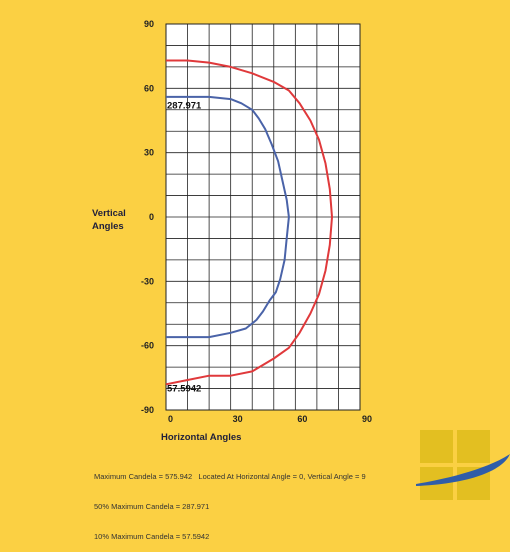 This screenshot has height=552, width=510. I want to click on y-tick-label: -30, so click(147, 281).